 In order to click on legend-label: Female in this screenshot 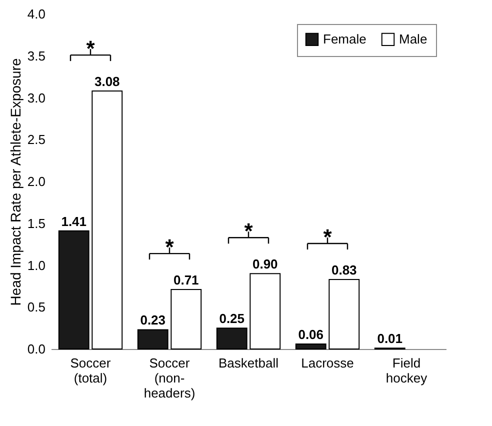, I will do `click(344, 38)`.